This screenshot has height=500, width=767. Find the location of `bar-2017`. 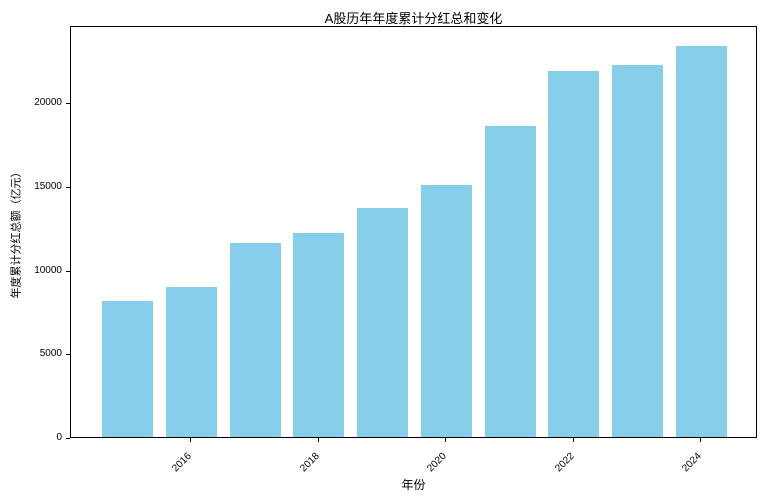

bar-2017 is located at coordinates (255, 339).